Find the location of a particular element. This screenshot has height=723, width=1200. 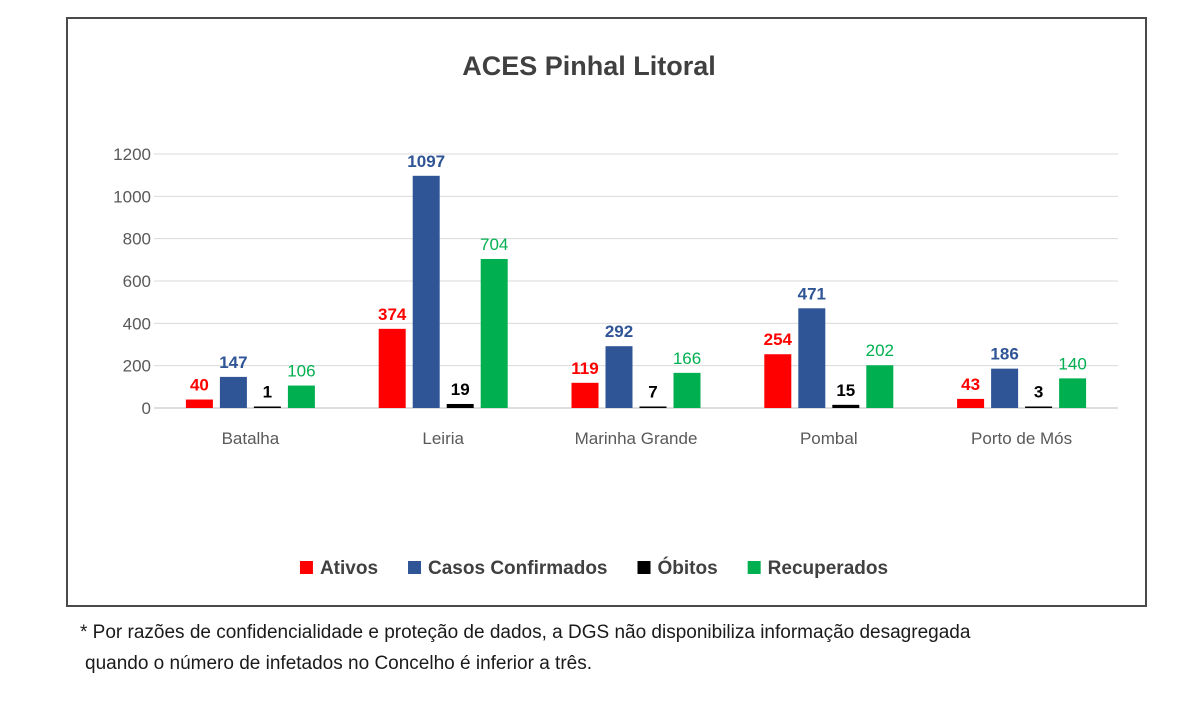

data-label: 119 is located at coordinates (584, 368).